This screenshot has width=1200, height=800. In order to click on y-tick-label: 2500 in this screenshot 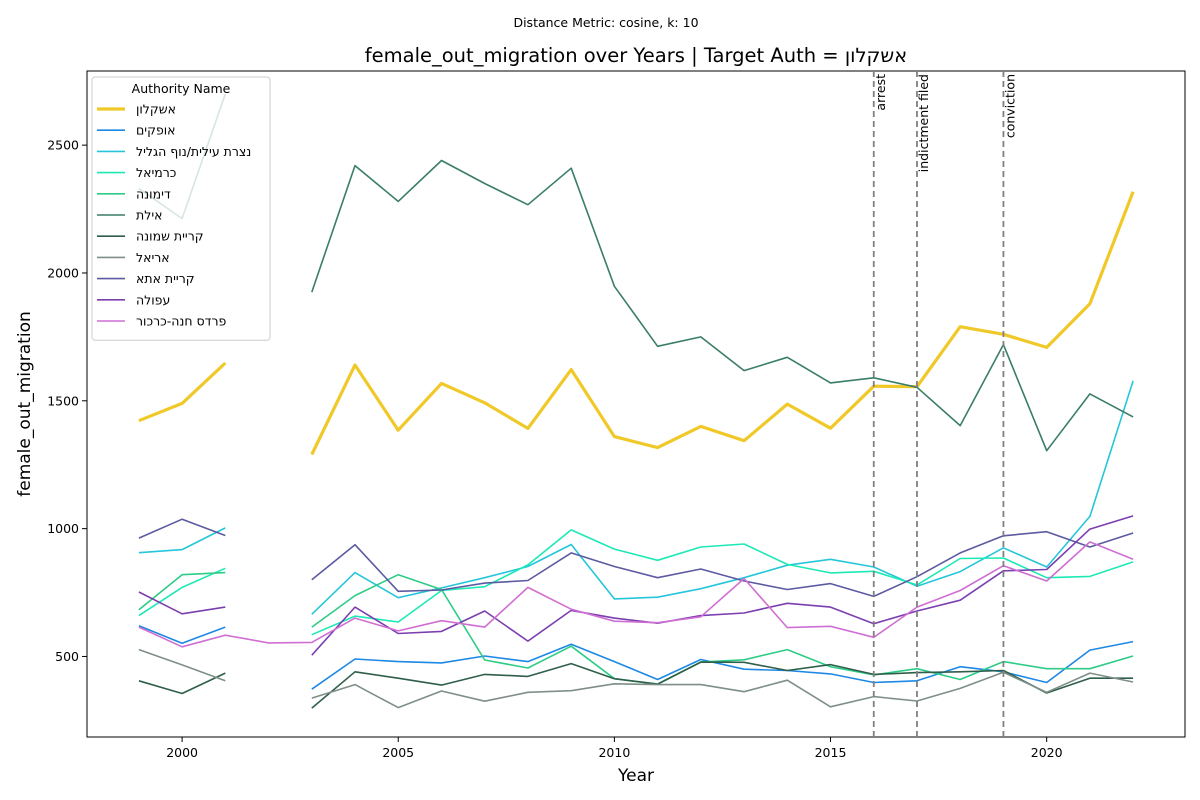, I will do `click(63, 145)`.